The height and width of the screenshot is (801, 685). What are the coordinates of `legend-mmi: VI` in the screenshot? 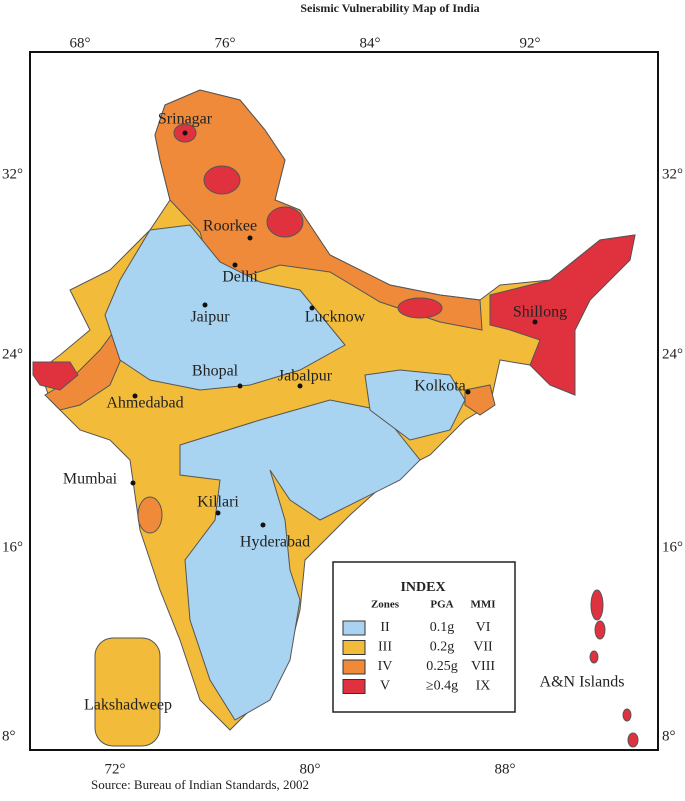 It's located at (483, 627).